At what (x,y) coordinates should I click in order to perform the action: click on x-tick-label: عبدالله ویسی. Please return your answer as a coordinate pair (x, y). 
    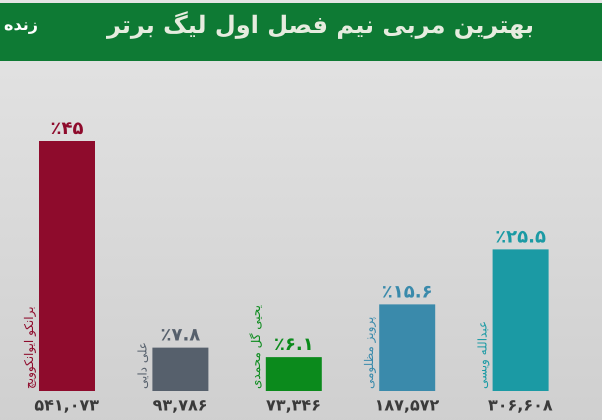
    Looking at the image, I should click on (483, 354).